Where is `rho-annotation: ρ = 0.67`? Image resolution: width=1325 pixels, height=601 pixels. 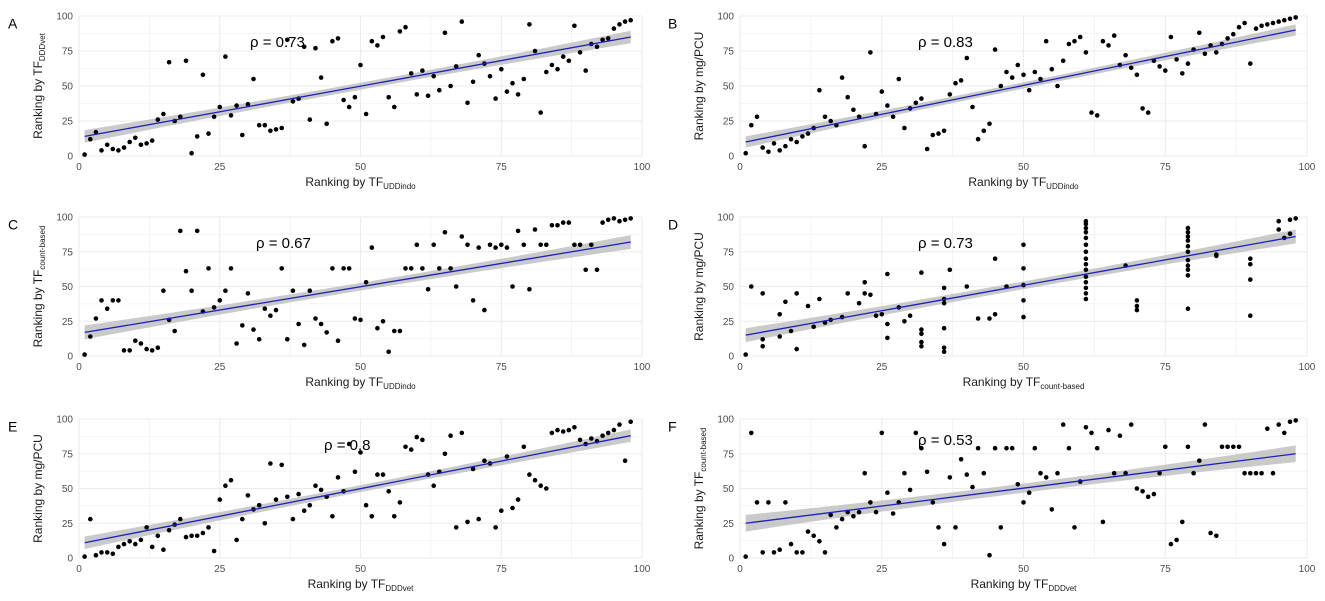
rho-annotation: ρ = 0.67 is located at coordinates (283, 243).